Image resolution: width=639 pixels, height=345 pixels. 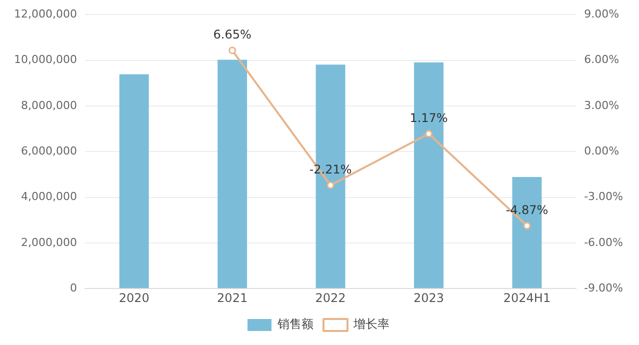 What do you see at coordinates (134, 297) in the screenshot?
I see `x-tick-label: 2020` at bounding box center [134, 297].